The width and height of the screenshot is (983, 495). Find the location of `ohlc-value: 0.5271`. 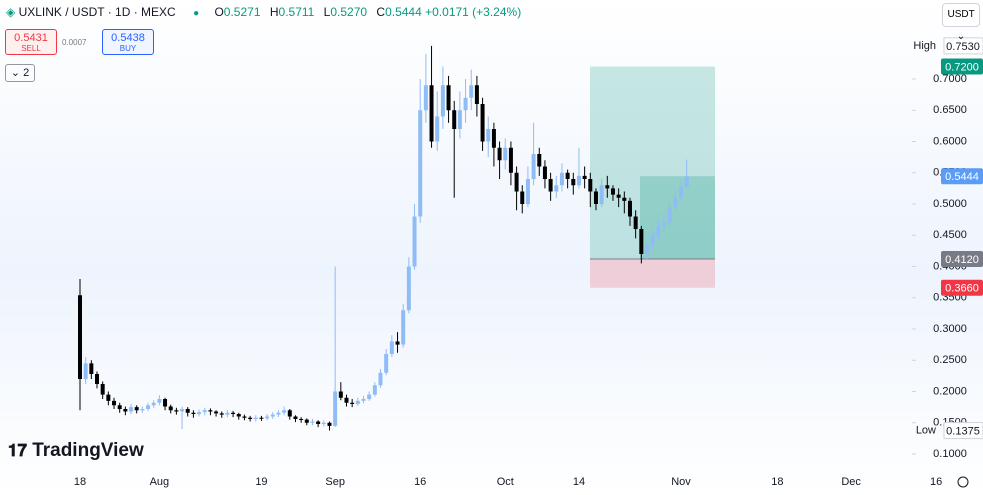

ohlc-value: 0.5271 is located at coordinates (242, 12).